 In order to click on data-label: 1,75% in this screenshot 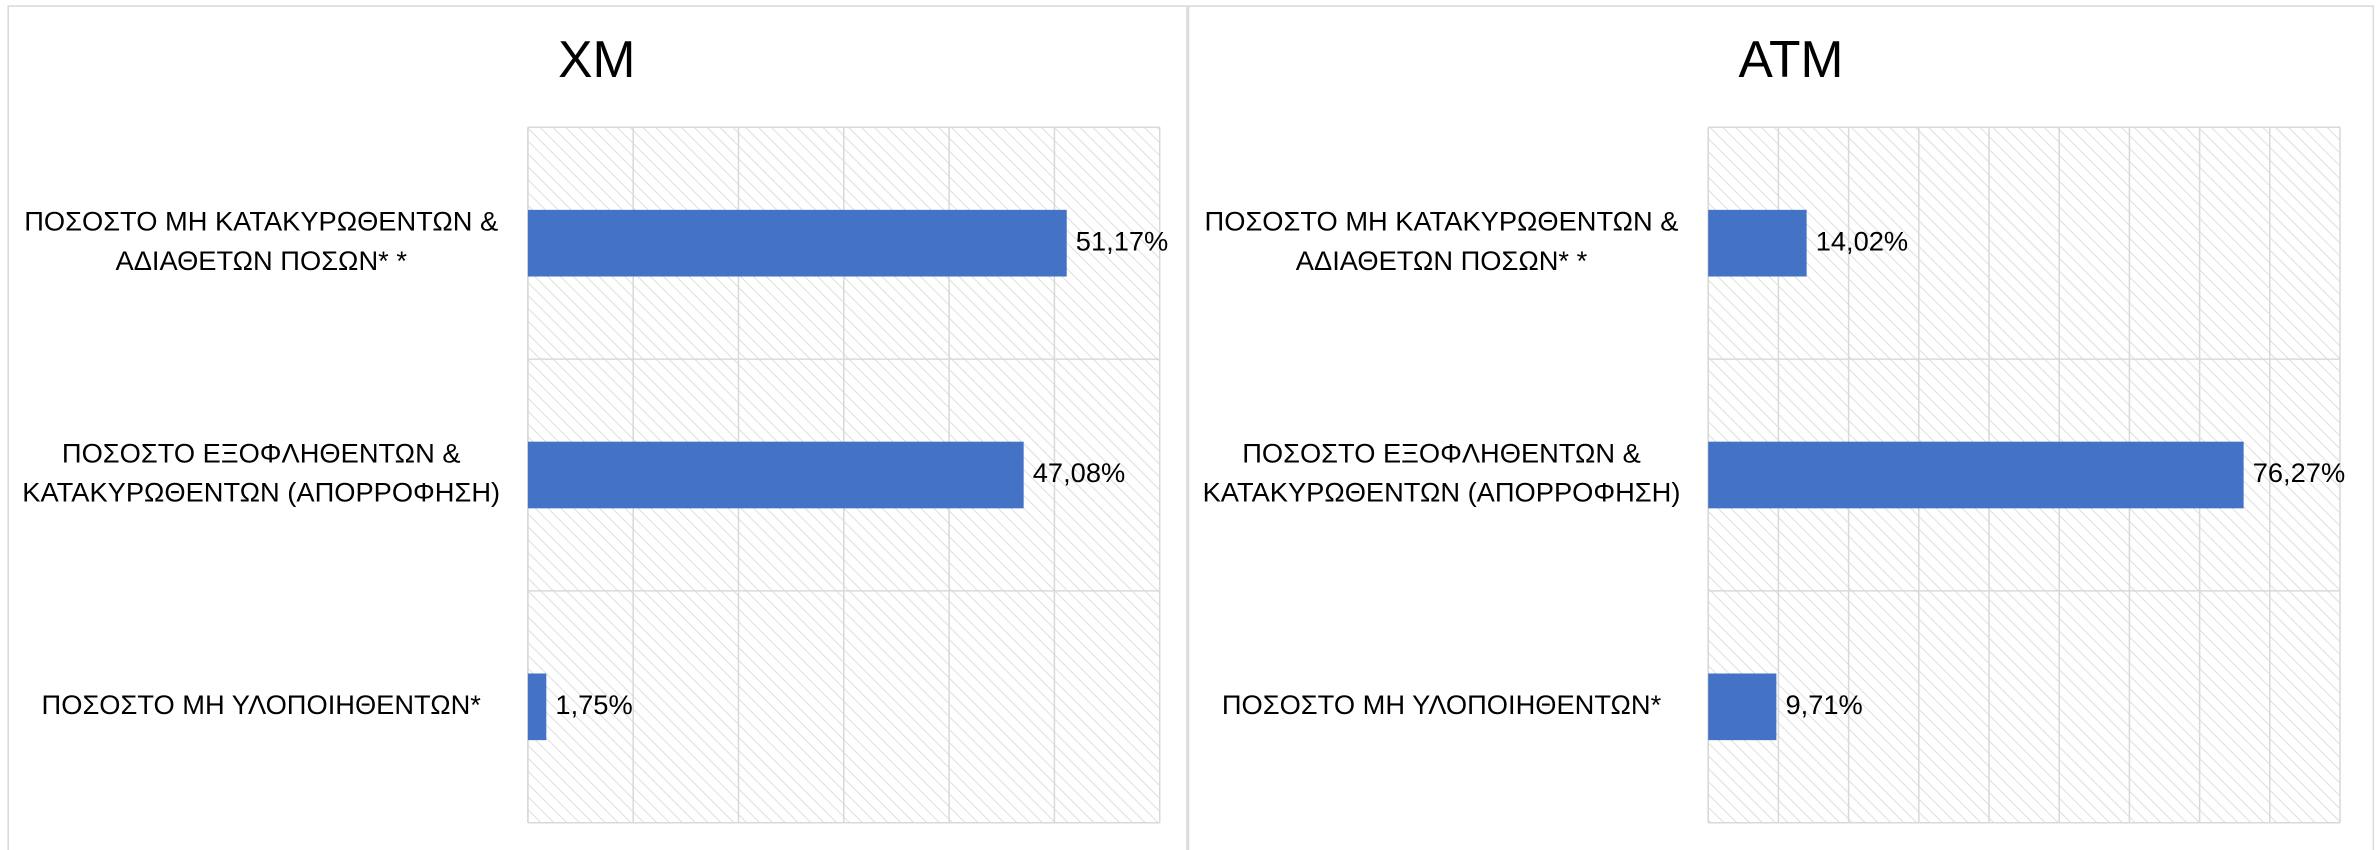, I will do `click(593, 704)`.